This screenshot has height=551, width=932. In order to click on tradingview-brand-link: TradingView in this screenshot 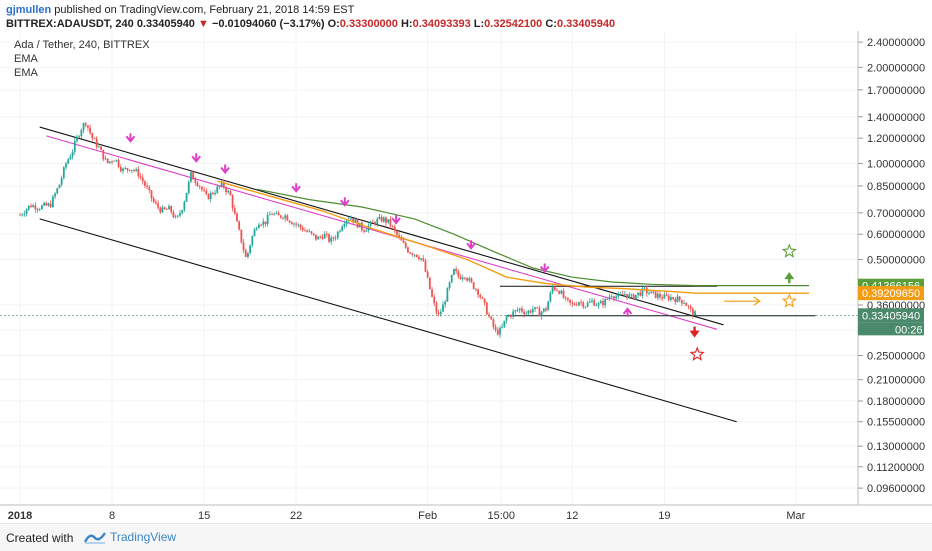, I will do `click(143, 537)`.